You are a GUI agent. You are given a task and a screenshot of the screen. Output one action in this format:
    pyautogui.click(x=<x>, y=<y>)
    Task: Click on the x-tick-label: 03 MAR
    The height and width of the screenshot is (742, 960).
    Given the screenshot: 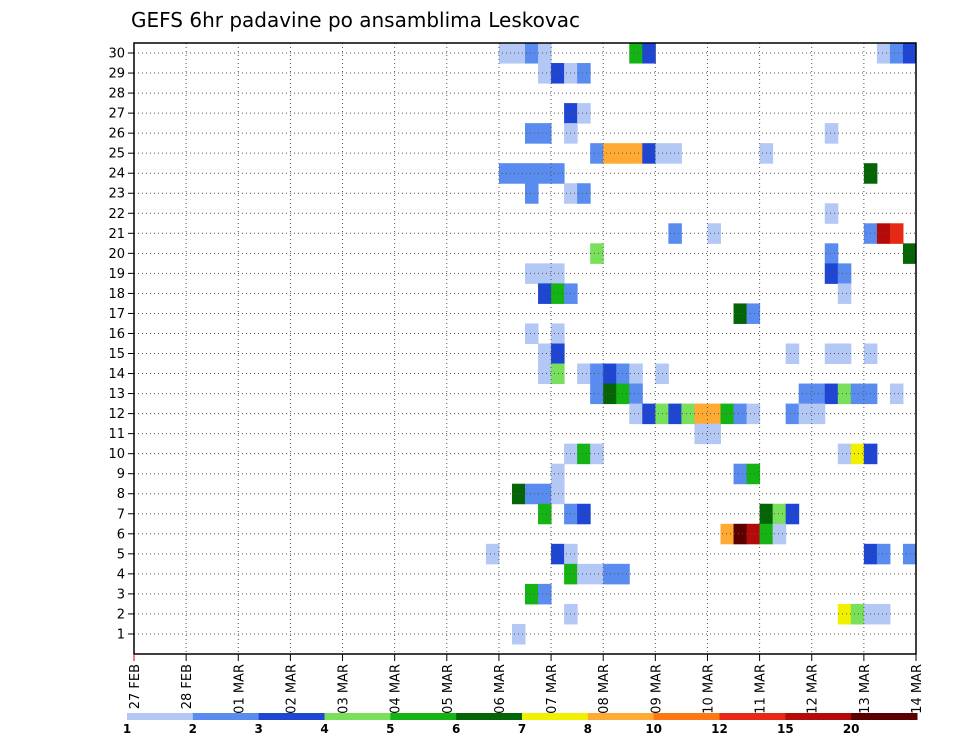 What is the action you would take?
    pyautogui.click(x=344, y=689)
    